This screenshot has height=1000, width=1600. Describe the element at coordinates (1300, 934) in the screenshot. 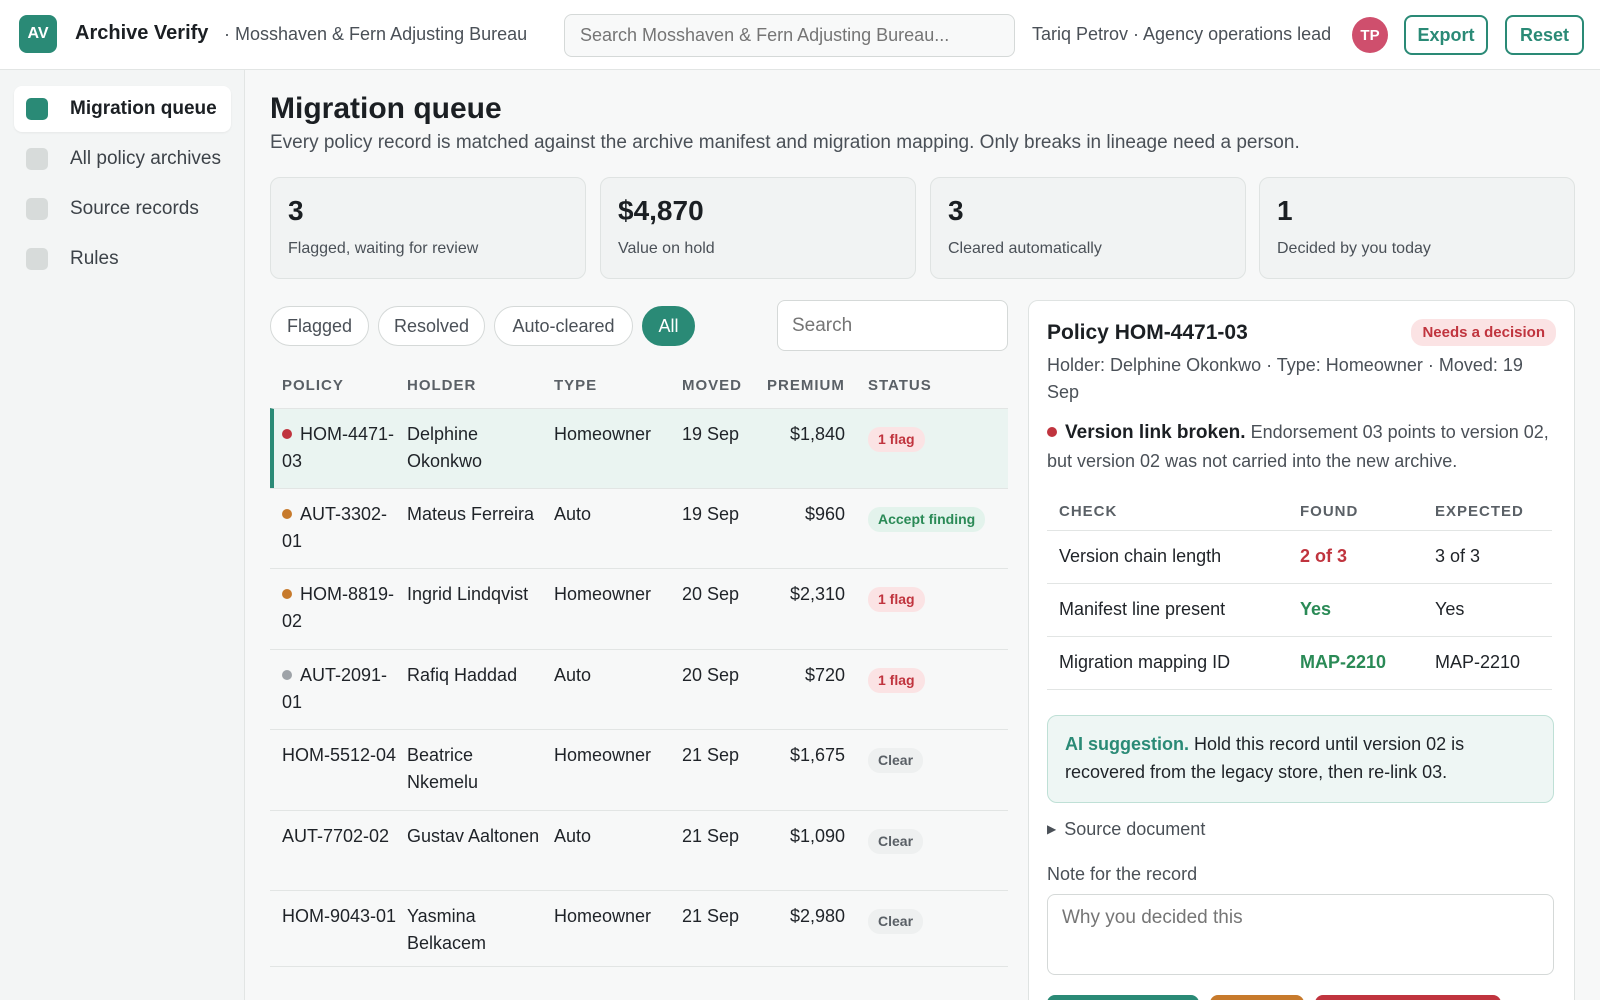

I see `note-field` at that location.